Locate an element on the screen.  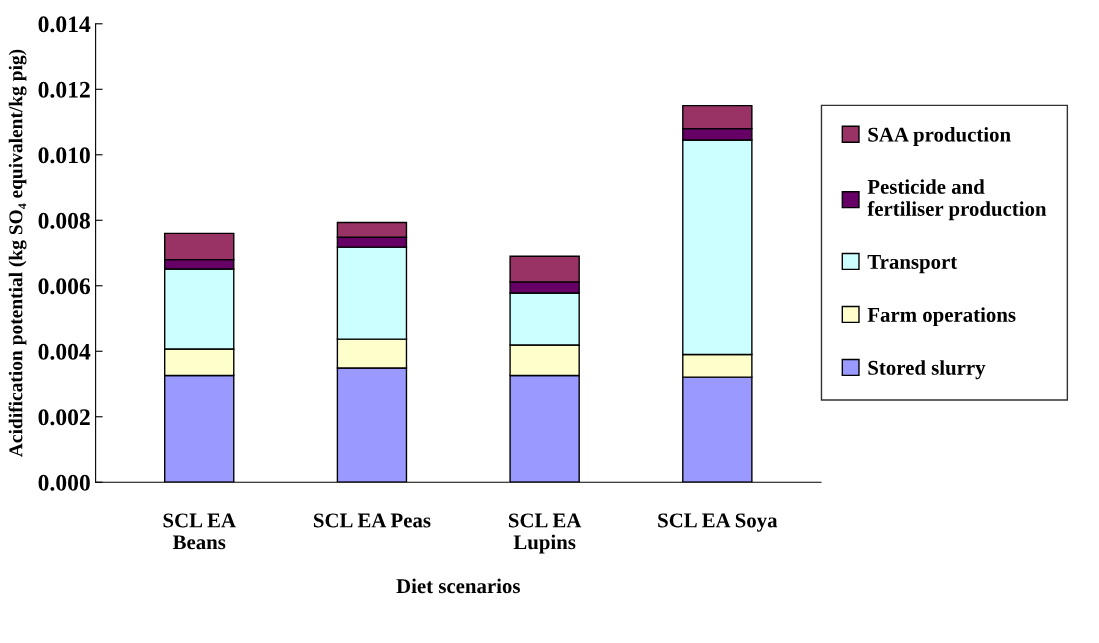
y-tick-label: 0.014 is located at coordinates (64, 24).